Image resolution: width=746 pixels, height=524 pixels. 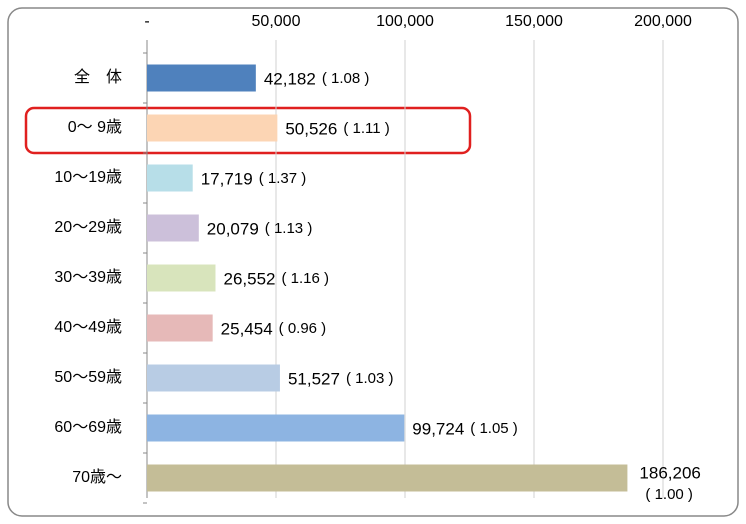 I want to click on value-label: 50,526, so click(x=311, y=128).